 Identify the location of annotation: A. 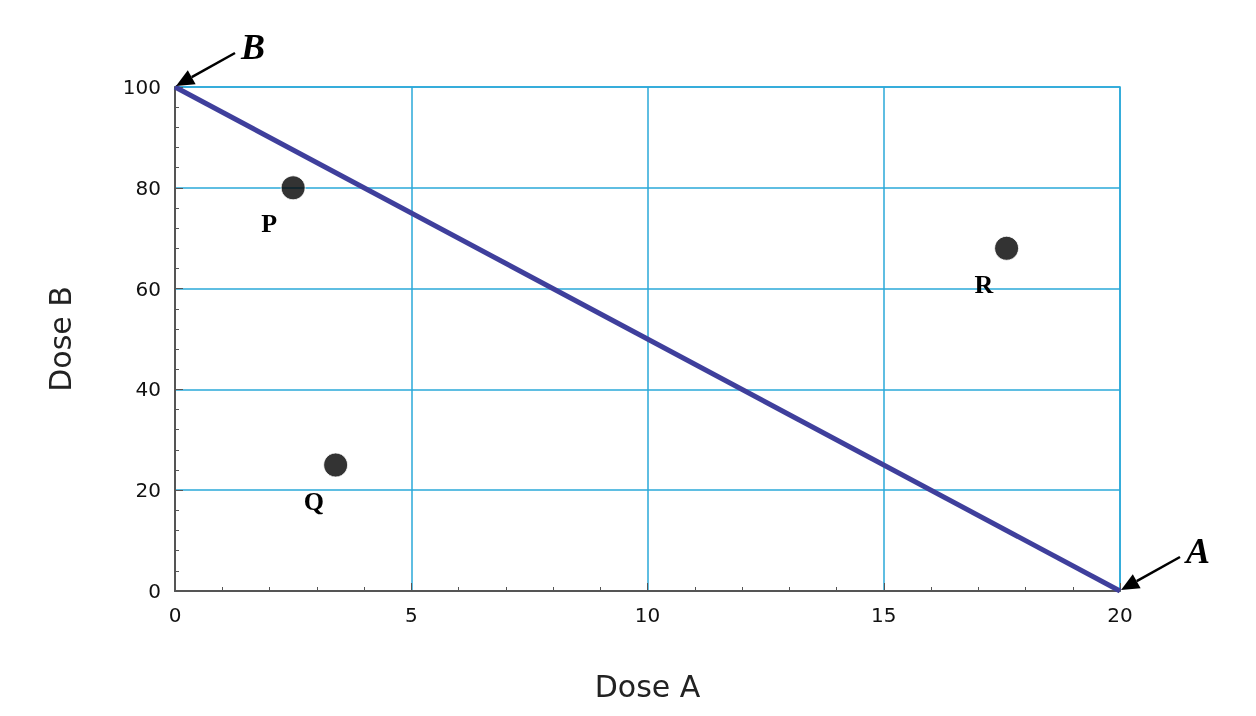
(1197, 551).